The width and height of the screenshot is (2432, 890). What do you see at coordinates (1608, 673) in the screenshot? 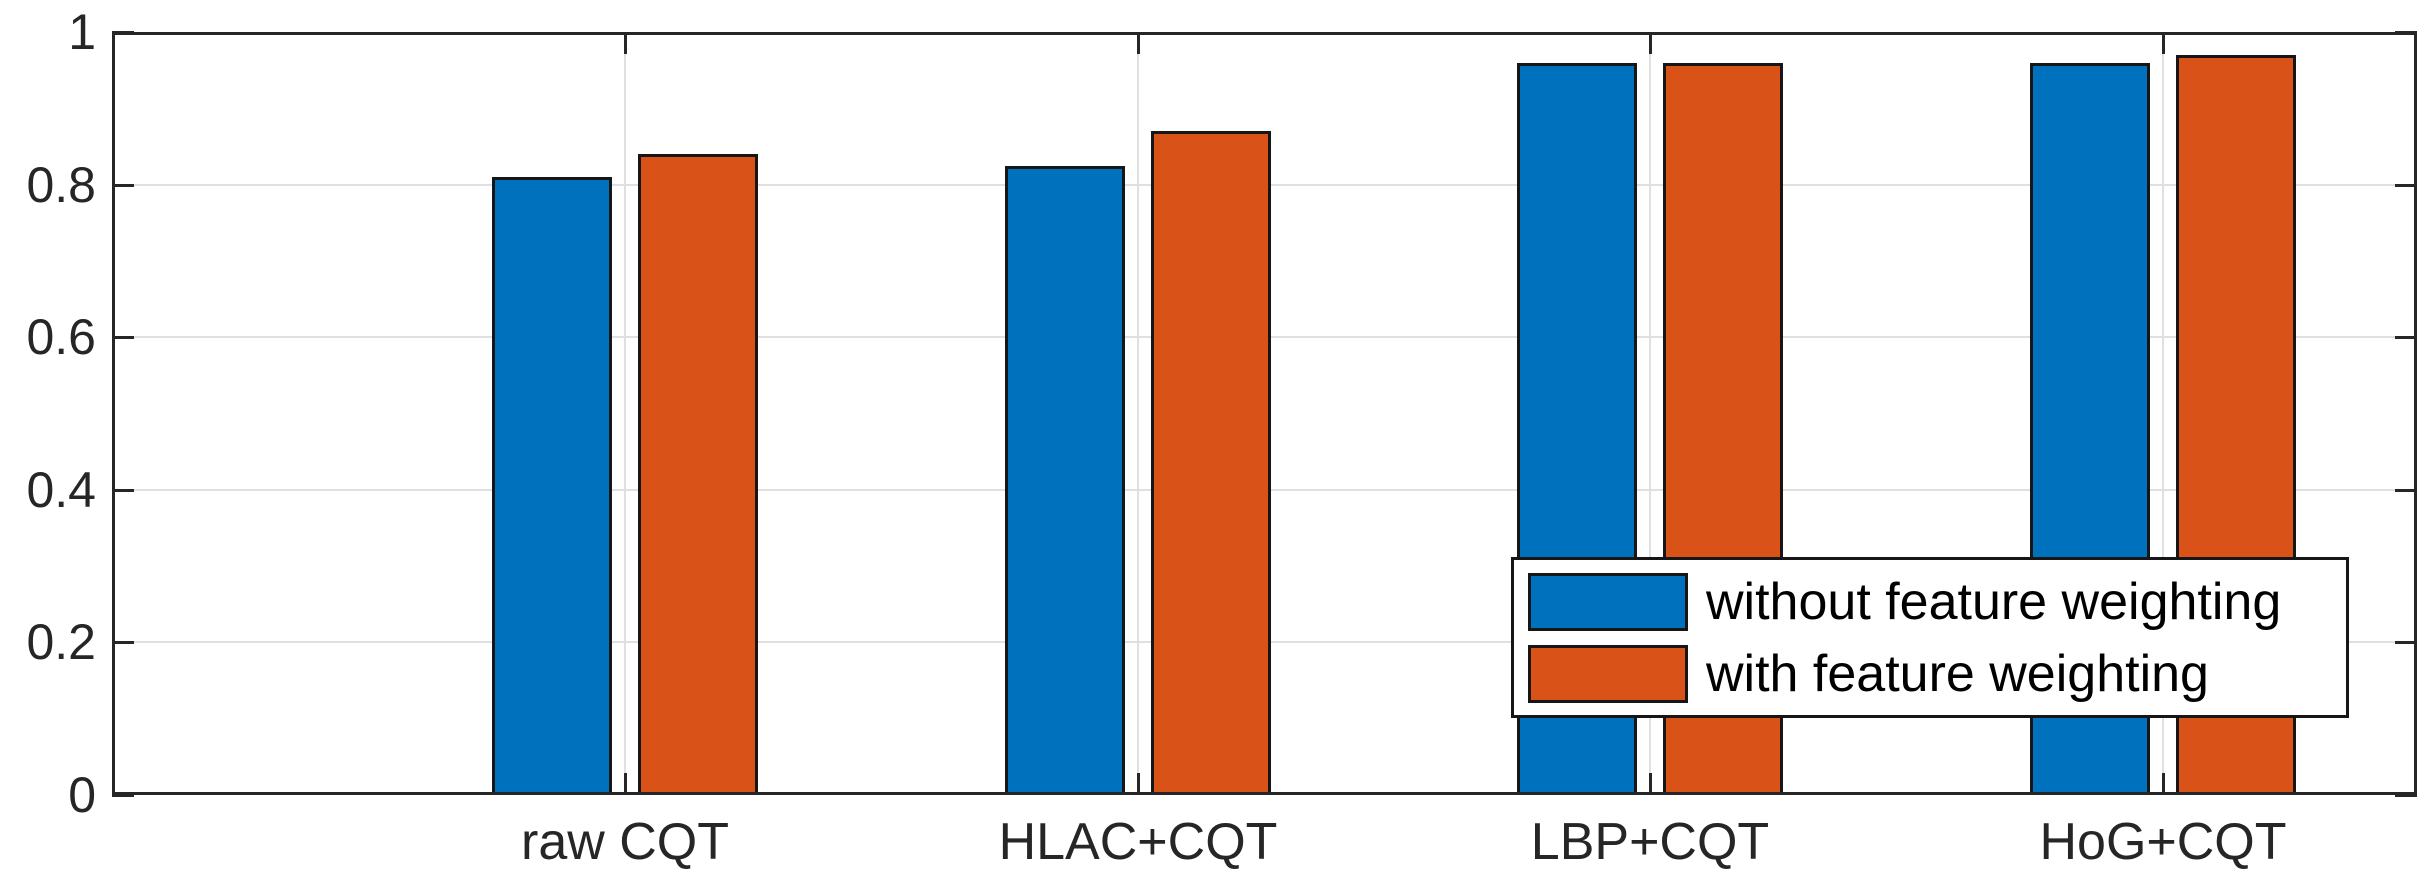
I see `legend-swatch-with-weighting` at bounding box center [1608, 673].